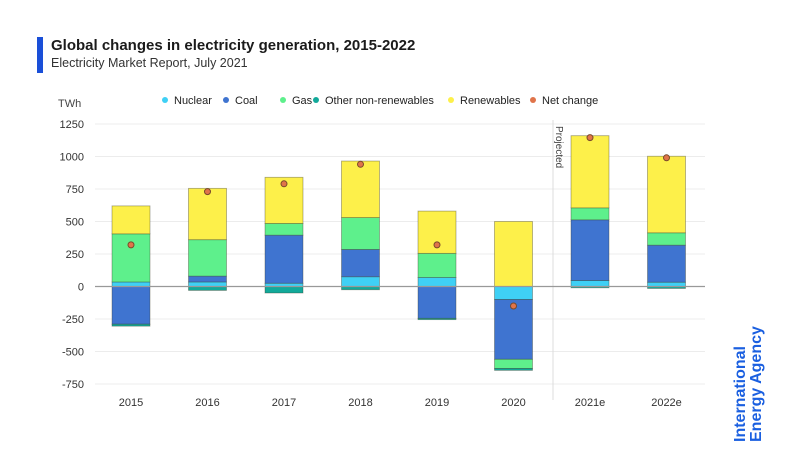  What do you see at coordinates (81, 288) in the screenshot?
I see `y-tick-label: 0` at bounding box center [81, 288].